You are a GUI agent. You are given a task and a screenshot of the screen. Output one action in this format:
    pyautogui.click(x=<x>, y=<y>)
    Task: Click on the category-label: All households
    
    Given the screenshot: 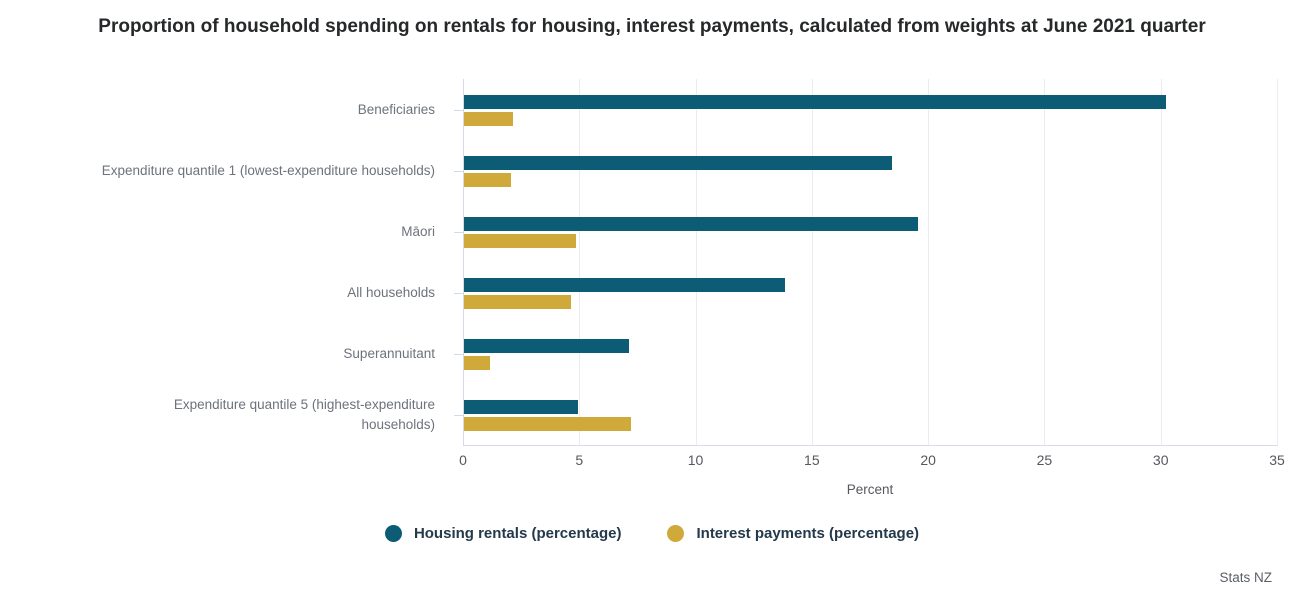 What is the action you would take?
    pyautogui.click(x=391, y=292)
    